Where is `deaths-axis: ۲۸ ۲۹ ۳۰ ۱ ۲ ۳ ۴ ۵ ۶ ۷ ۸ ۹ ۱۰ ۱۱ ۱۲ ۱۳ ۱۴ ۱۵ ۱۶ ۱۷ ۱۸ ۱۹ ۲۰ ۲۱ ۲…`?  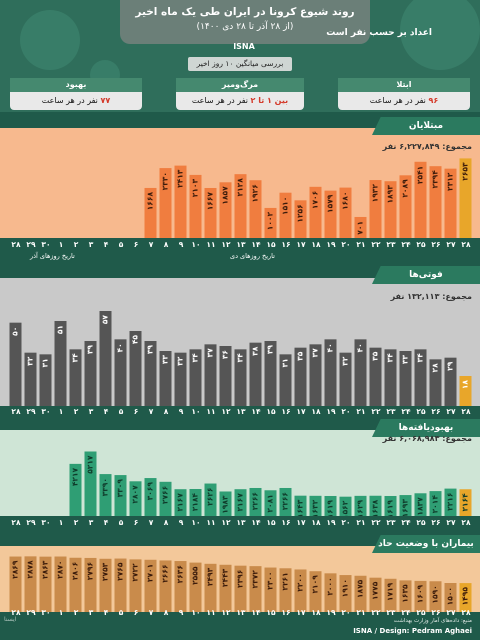 deaths-axis: ۲۸ ۲۹ ۳۰ ۱ ۲ ۳ ۴ ۵ ۶ ۷ ۸ ۹ ۱۰ ۱۱ ۱۲ ۱۳ ۱۴ ۱۵ ۱۶ ۱۷ ۱۸ ۱۹ ۲۰ ۲۱ ۲… is located at coordinates (240, 414).